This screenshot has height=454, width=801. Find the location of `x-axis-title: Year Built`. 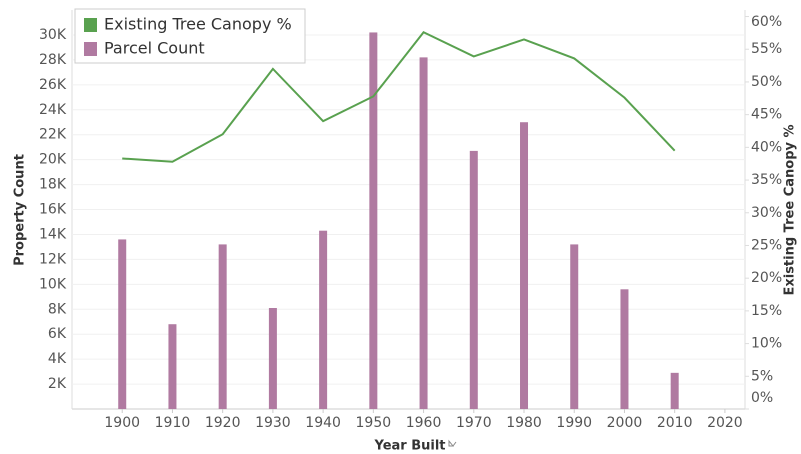

x-axis-title: Year Built is located at coordinates (409, 446).